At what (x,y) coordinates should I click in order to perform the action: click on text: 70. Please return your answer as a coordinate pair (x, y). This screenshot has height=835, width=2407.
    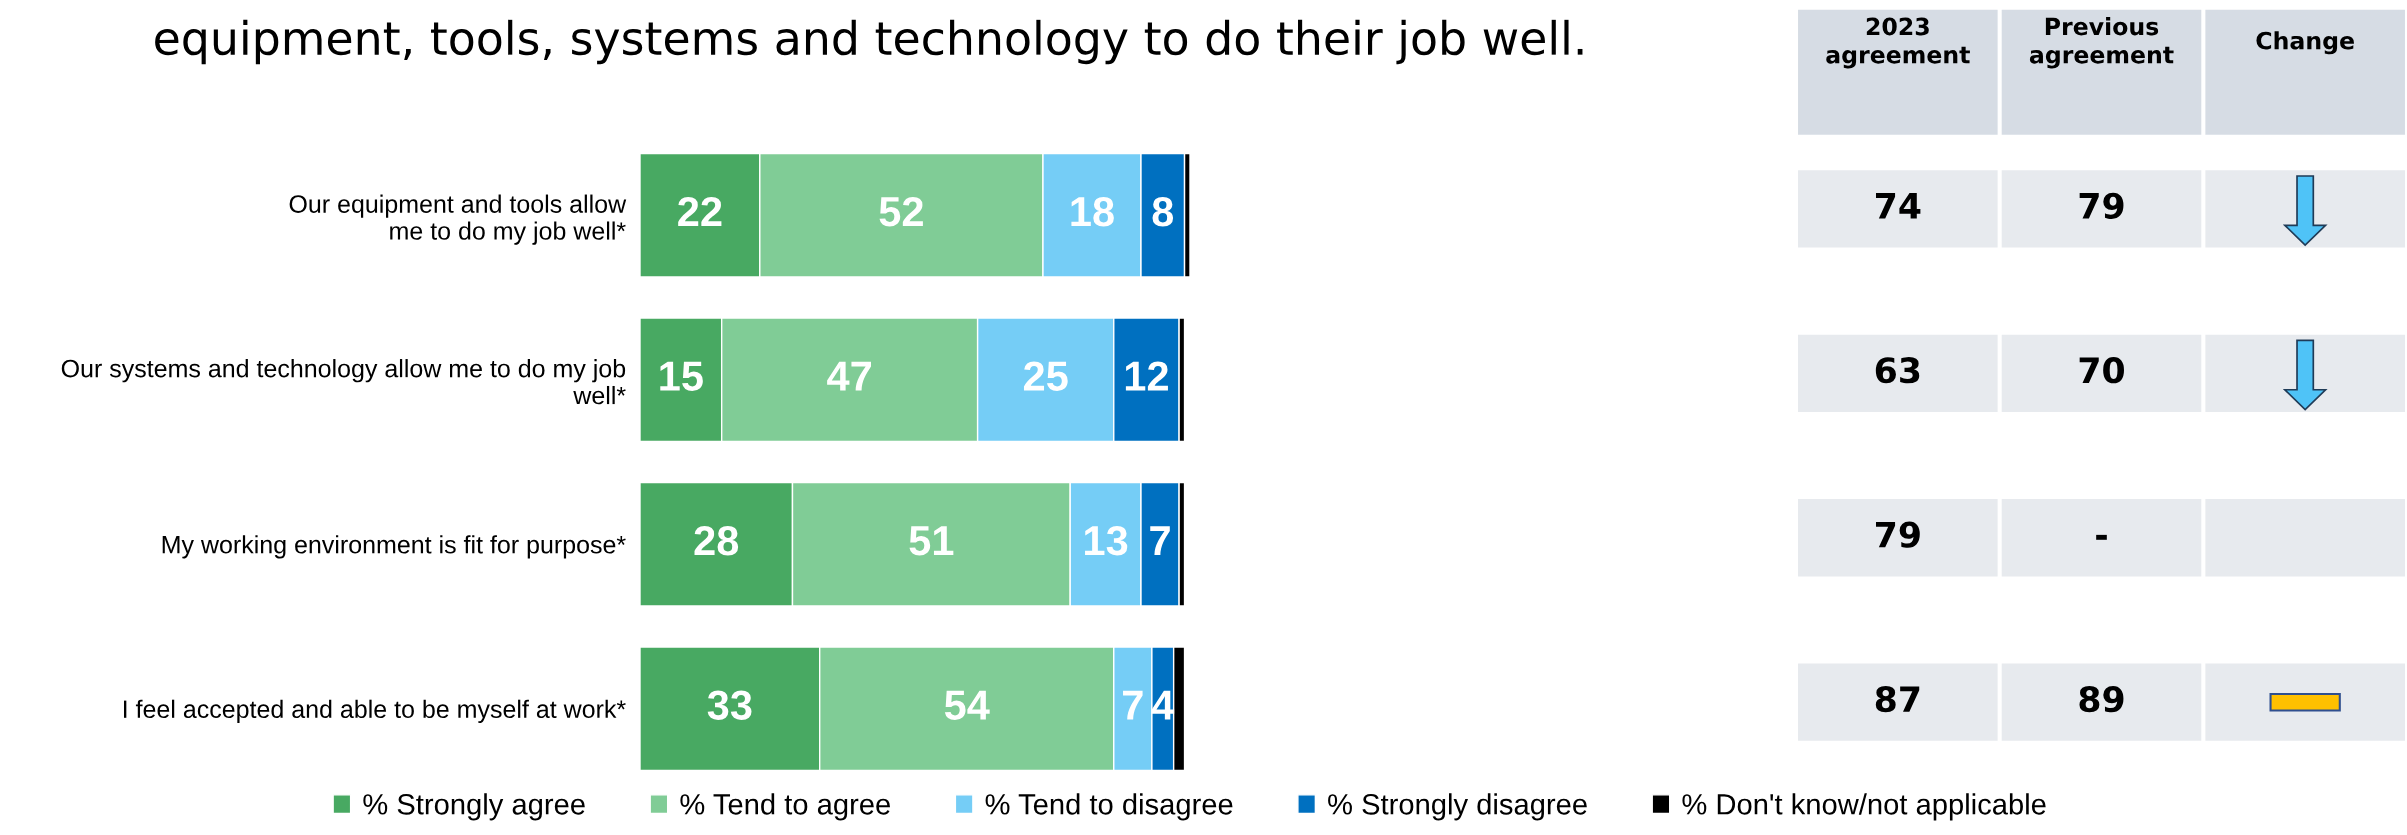
    Looking at the image, I should click on (2101, 370).